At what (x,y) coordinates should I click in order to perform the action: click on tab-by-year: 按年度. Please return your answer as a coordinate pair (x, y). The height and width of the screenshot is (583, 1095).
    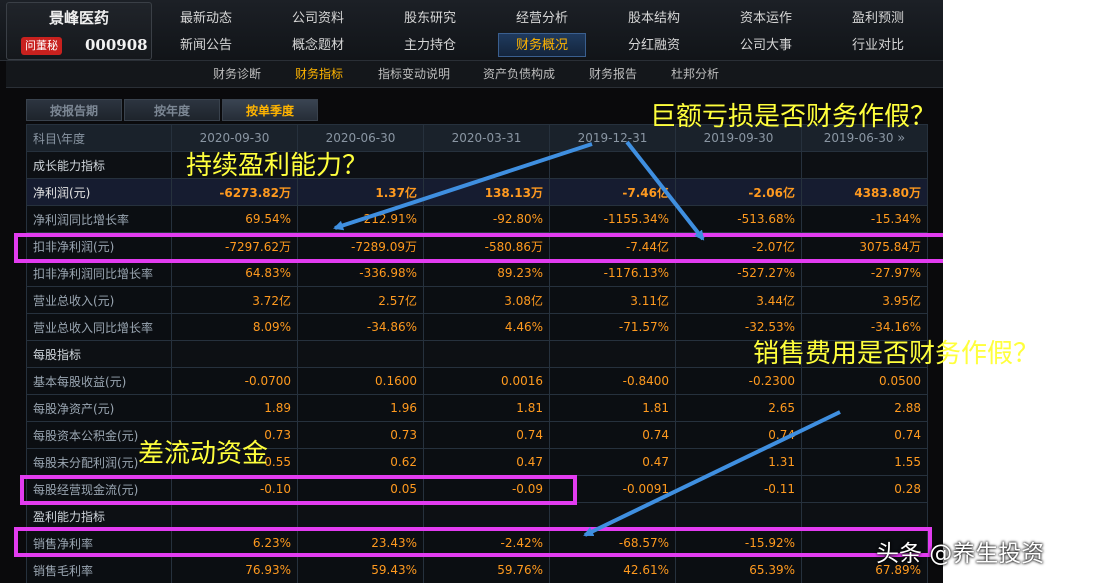
    Looking at the image, I should click on (172, 110).